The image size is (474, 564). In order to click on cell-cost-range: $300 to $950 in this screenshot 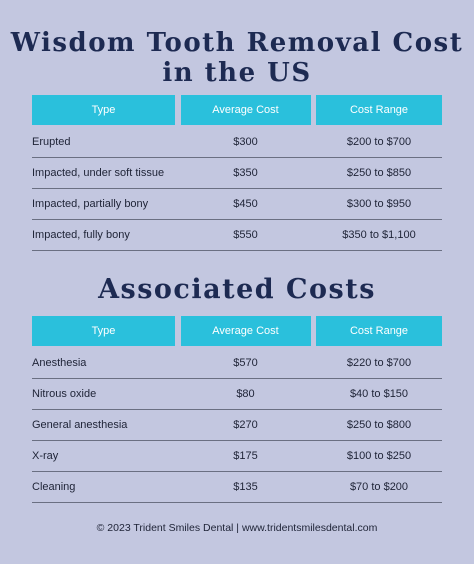, I will do `click(379, 204)`.